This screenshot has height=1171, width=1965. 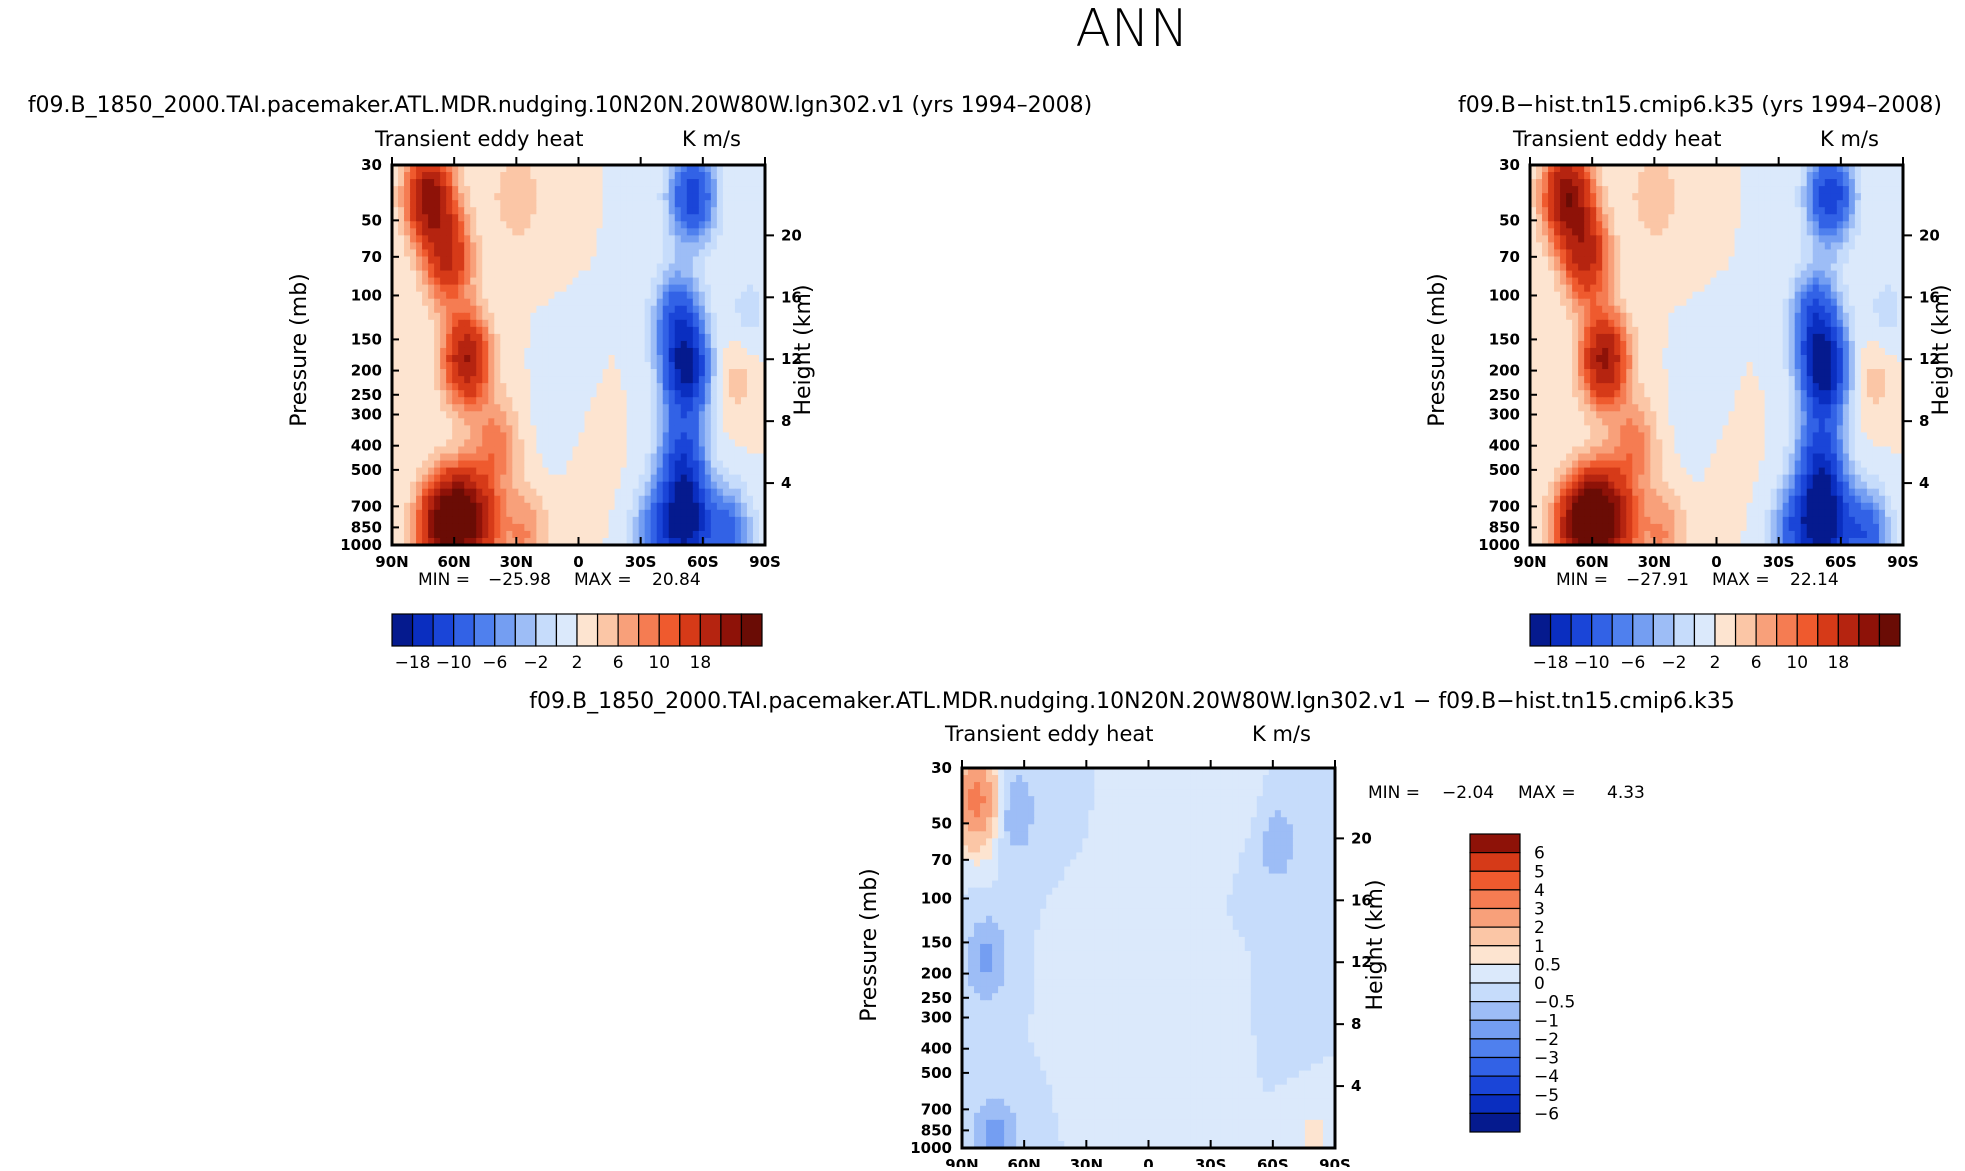 I want to click on y-tick-label: 700, so click(x=366, y=506).